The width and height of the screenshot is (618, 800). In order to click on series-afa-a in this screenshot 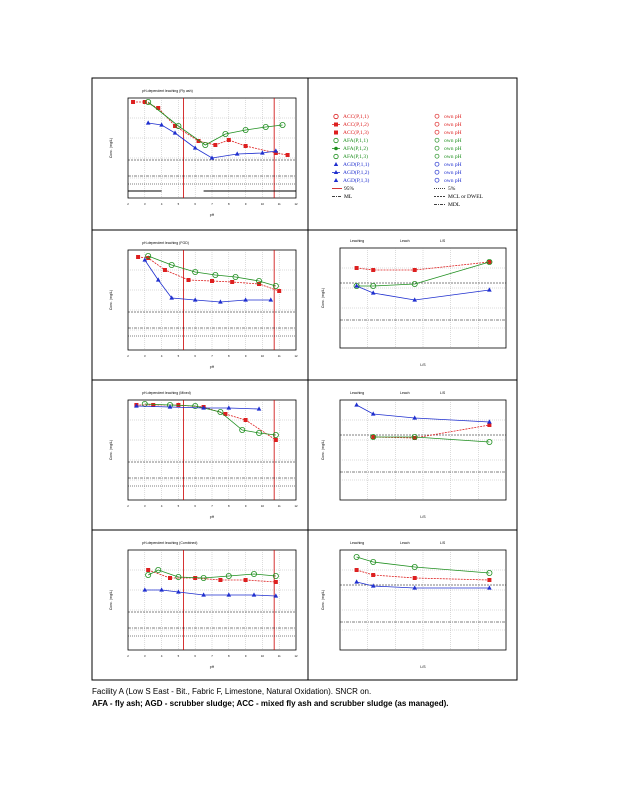, I will do `click(215, 123)`.